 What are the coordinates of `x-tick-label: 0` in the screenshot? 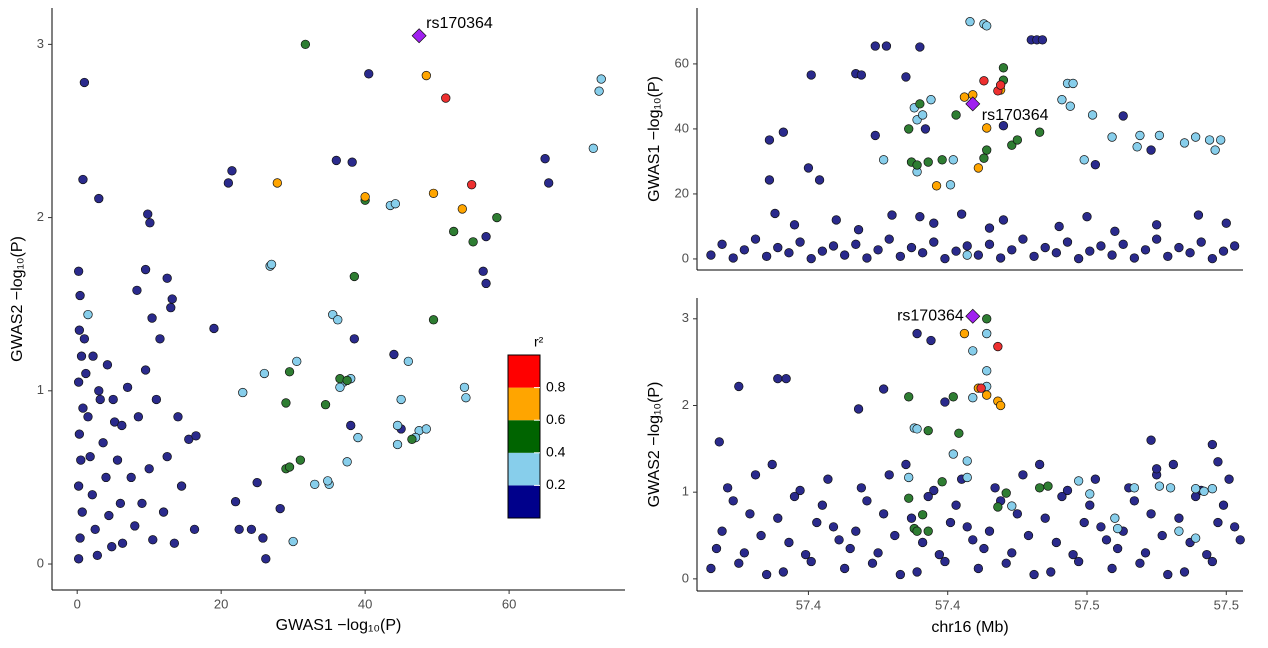 It's located at (77, 603).